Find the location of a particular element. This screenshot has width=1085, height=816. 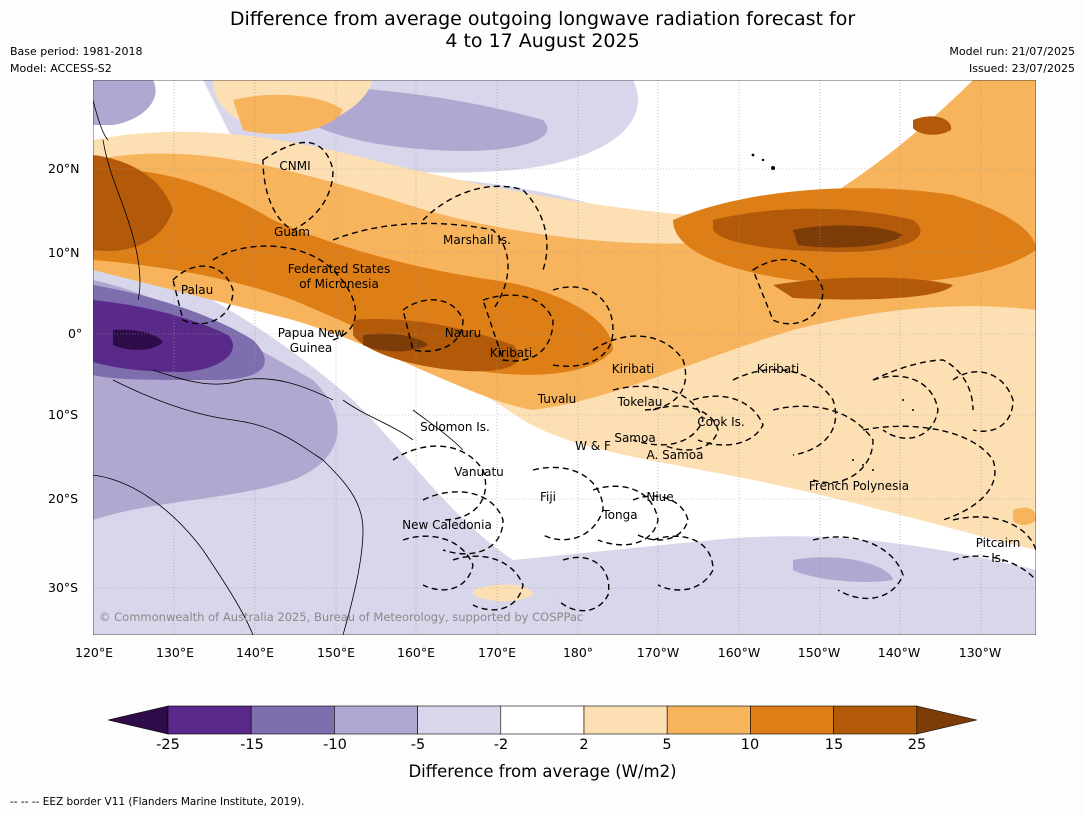

lon-label-120e: 120°E is located at coordinates (94, 652).